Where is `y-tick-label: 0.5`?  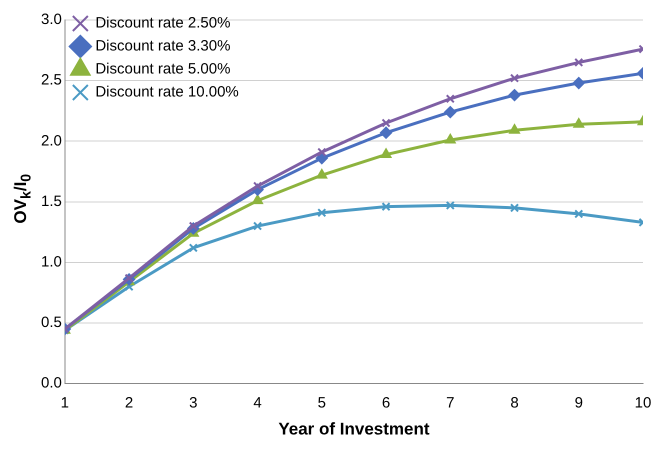
y-tick-label: 0.5 is located at coordinates (51, 323).